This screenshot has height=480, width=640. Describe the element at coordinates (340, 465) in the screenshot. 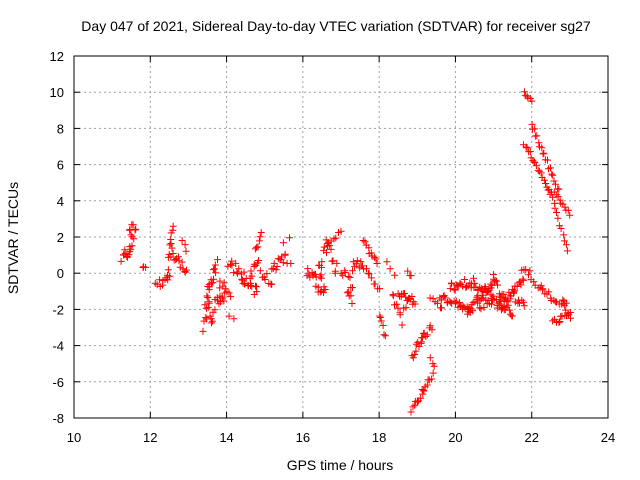

I see `x-axis-title: GPS time / hours` at that location.